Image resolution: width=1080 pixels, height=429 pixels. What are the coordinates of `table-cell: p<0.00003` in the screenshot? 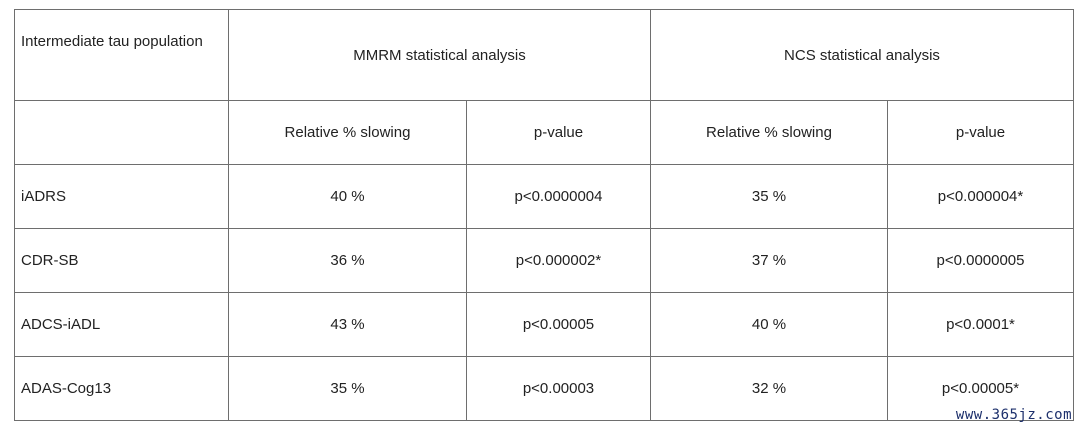 It's located at (558, 388).